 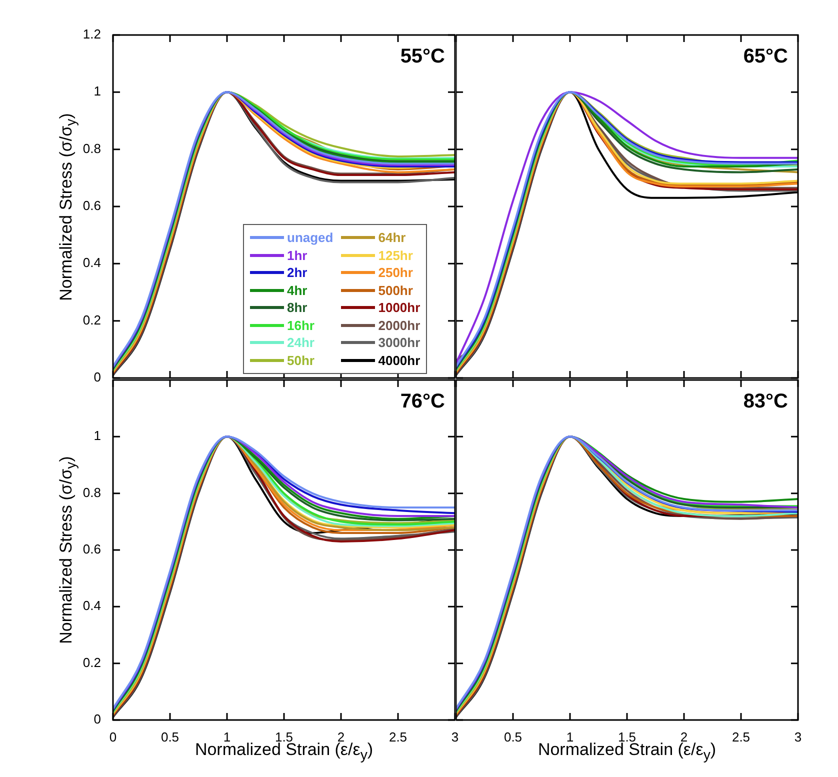 I want to click on legend-label: 1000hr, so click(x=399, y=308).